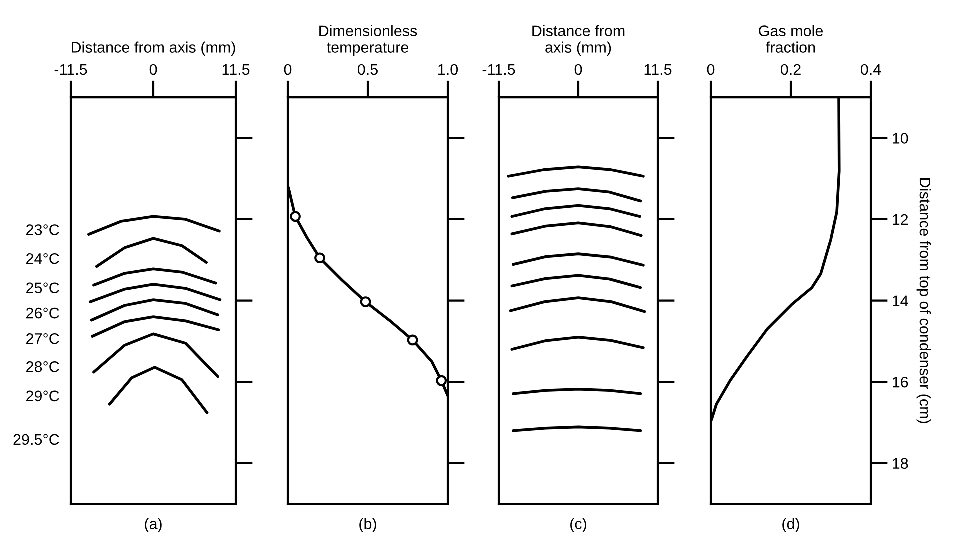 This screenshot has height=536, width=953. Describe the element at coordinates (924, 301) in the screenshot. I see `y-axis-title: Distance from top of condenser (cm)` at that location.